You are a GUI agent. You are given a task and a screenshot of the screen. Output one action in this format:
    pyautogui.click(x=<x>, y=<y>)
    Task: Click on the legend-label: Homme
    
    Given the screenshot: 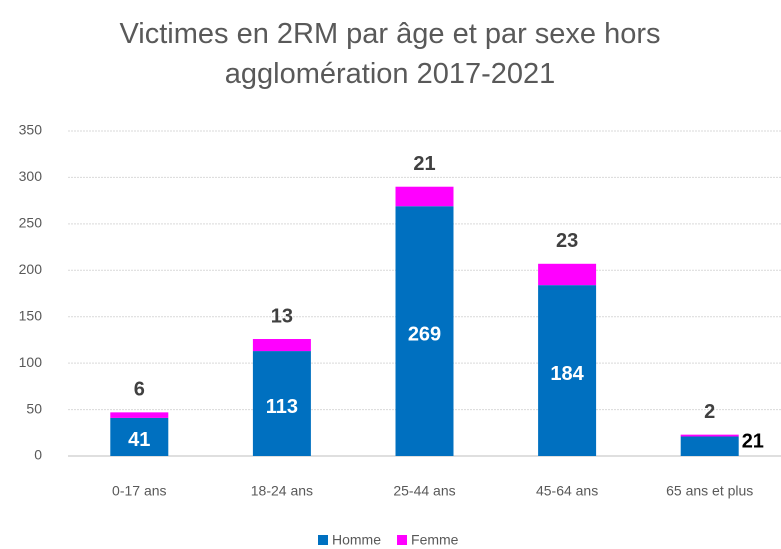 What is the action you would take?
    pyautogui.click(x=356, y=540)
    